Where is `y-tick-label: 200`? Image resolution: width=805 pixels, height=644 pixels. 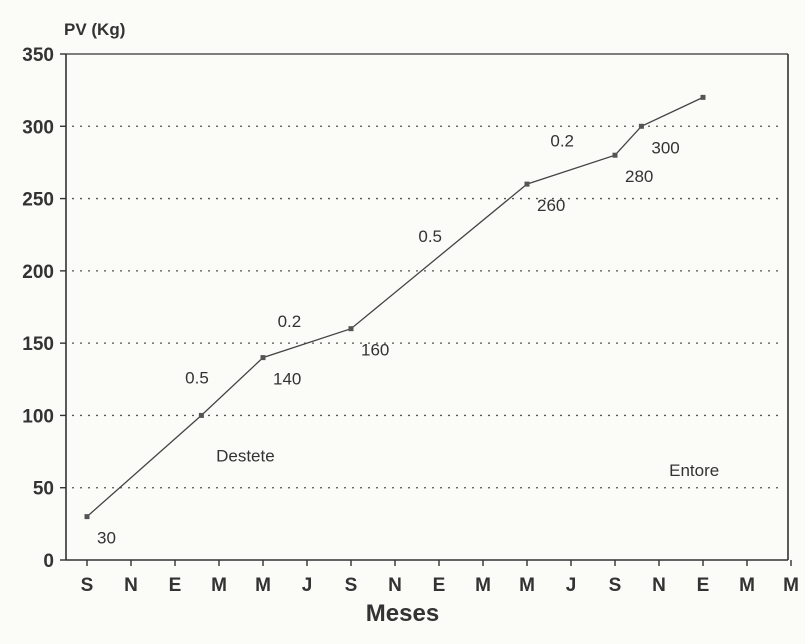
y-tick-label: 200 is located at coordinates (38, 272).